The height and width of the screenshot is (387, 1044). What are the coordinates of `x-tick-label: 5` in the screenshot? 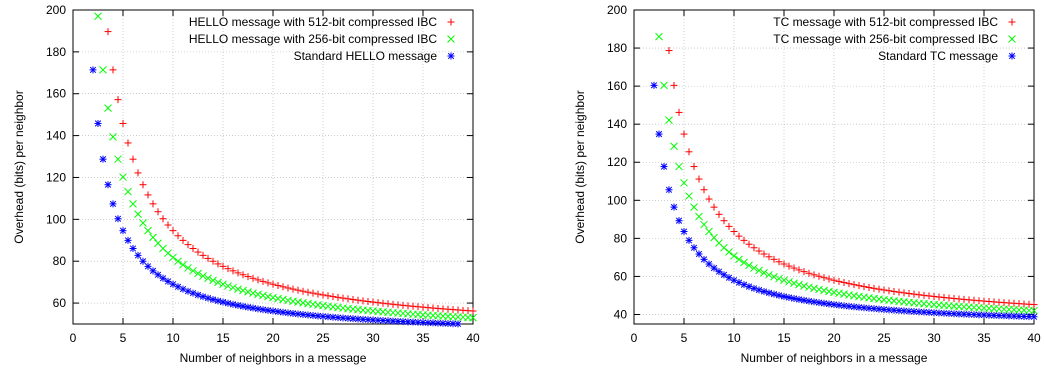 It's located at (123, 338).